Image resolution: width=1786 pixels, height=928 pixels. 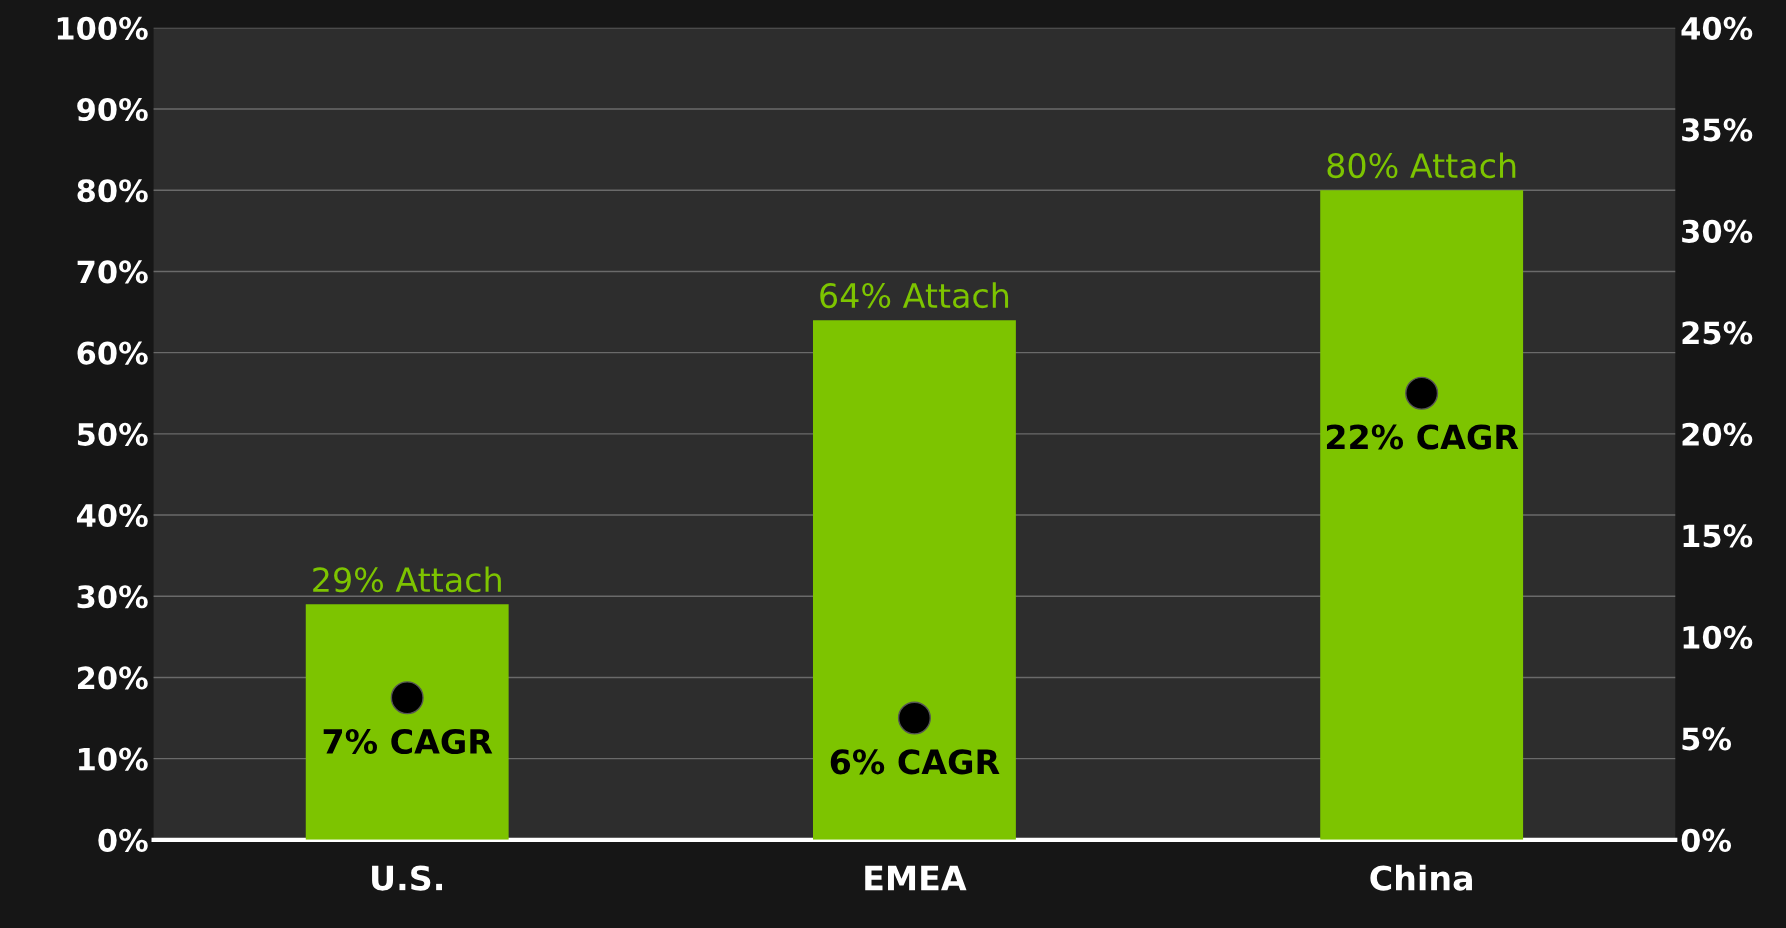 What do you see at coordinates (123, 840) in the screenshot?
I see `y-tick-label: 0%` at bounding box center [123, 840].